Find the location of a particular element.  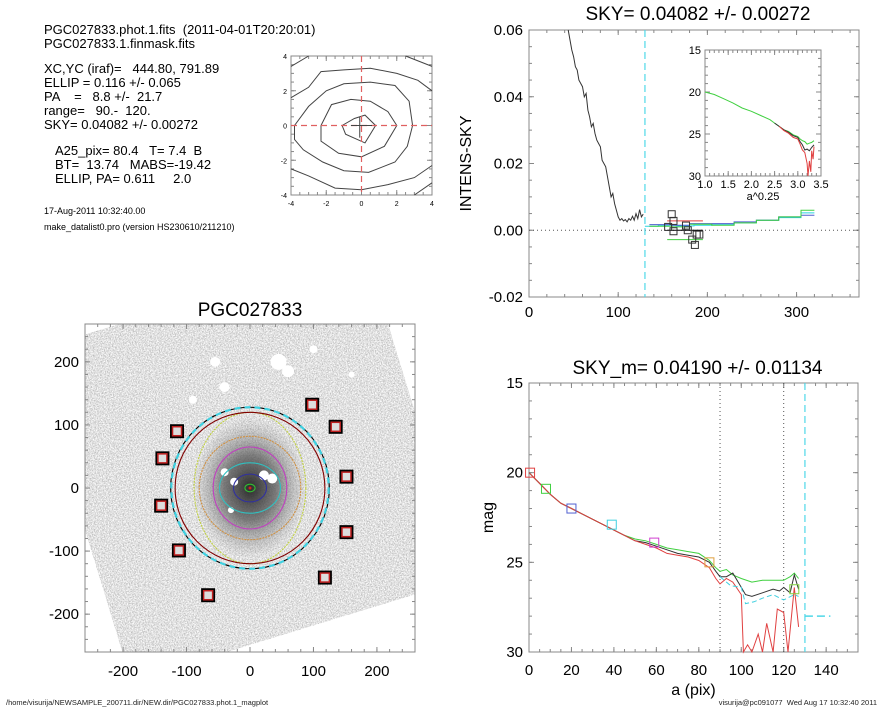

inset-y-tick-label: 15 is located at coordinates (695, 51).